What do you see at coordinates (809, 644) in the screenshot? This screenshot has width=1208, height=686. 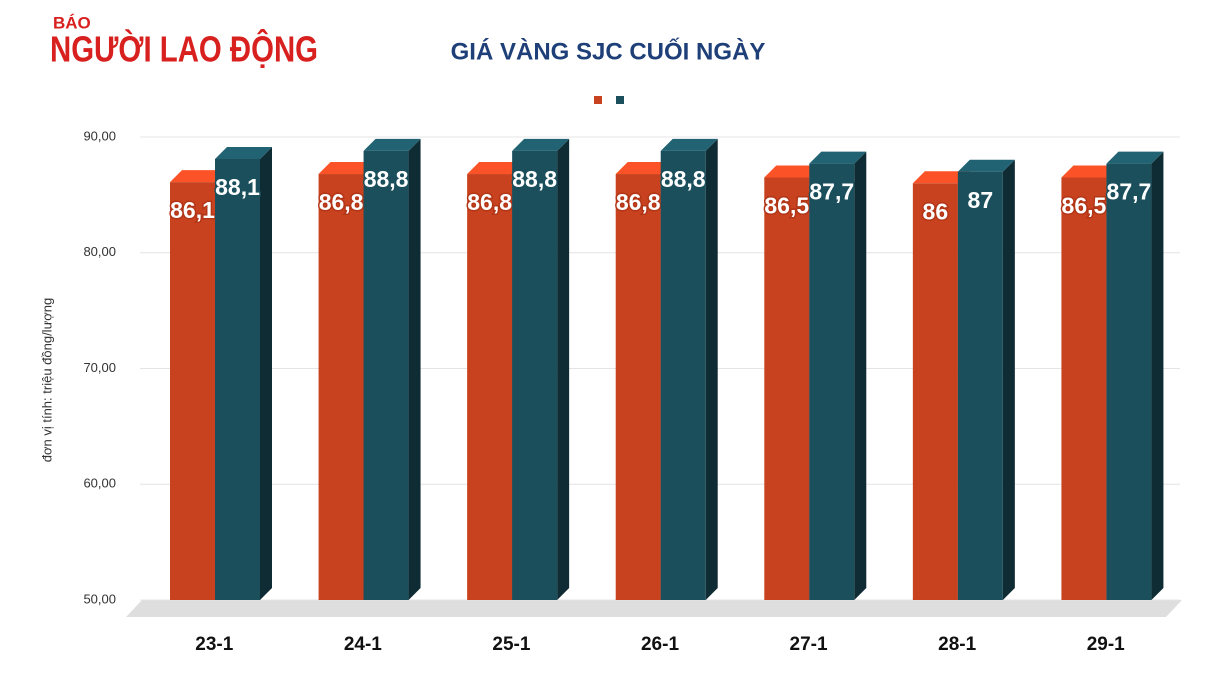 I see `x-tick-label: 27-1` at bounding box center [809, 644].